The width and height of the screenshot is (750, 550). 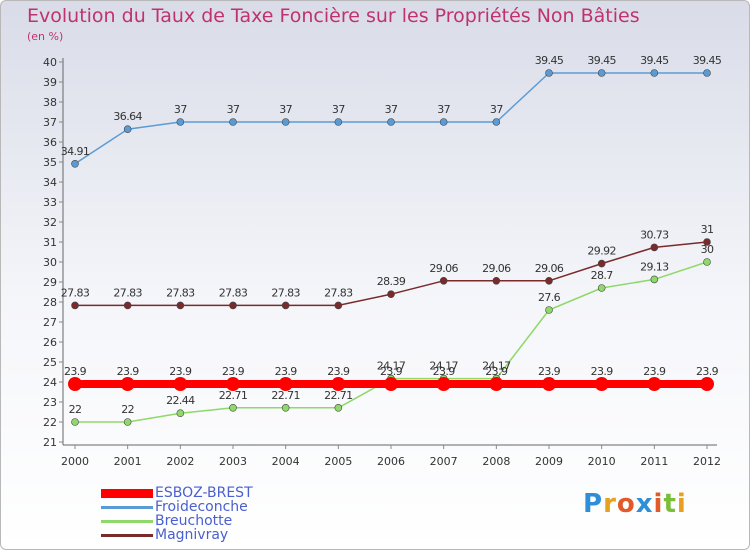 I want to click on data-label-magnivray: 30.73, so click(x=654, y=234).